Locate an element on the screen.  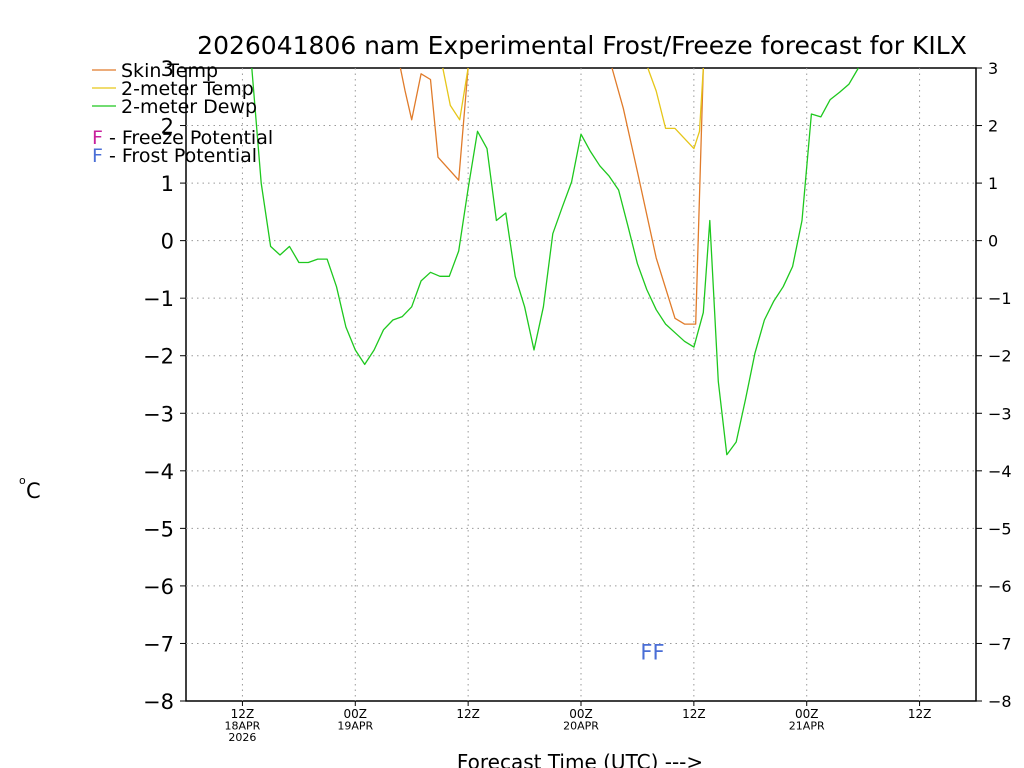
y-tick-label-left: −5 is located at coordinates (158, 529).